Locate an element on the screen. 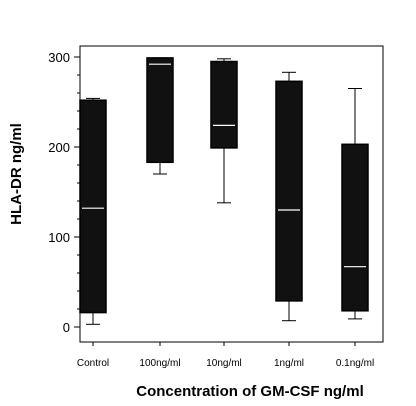 This screenshot has width=416, height=406. x-tick-label: Control is located at coordinates (93, 363).